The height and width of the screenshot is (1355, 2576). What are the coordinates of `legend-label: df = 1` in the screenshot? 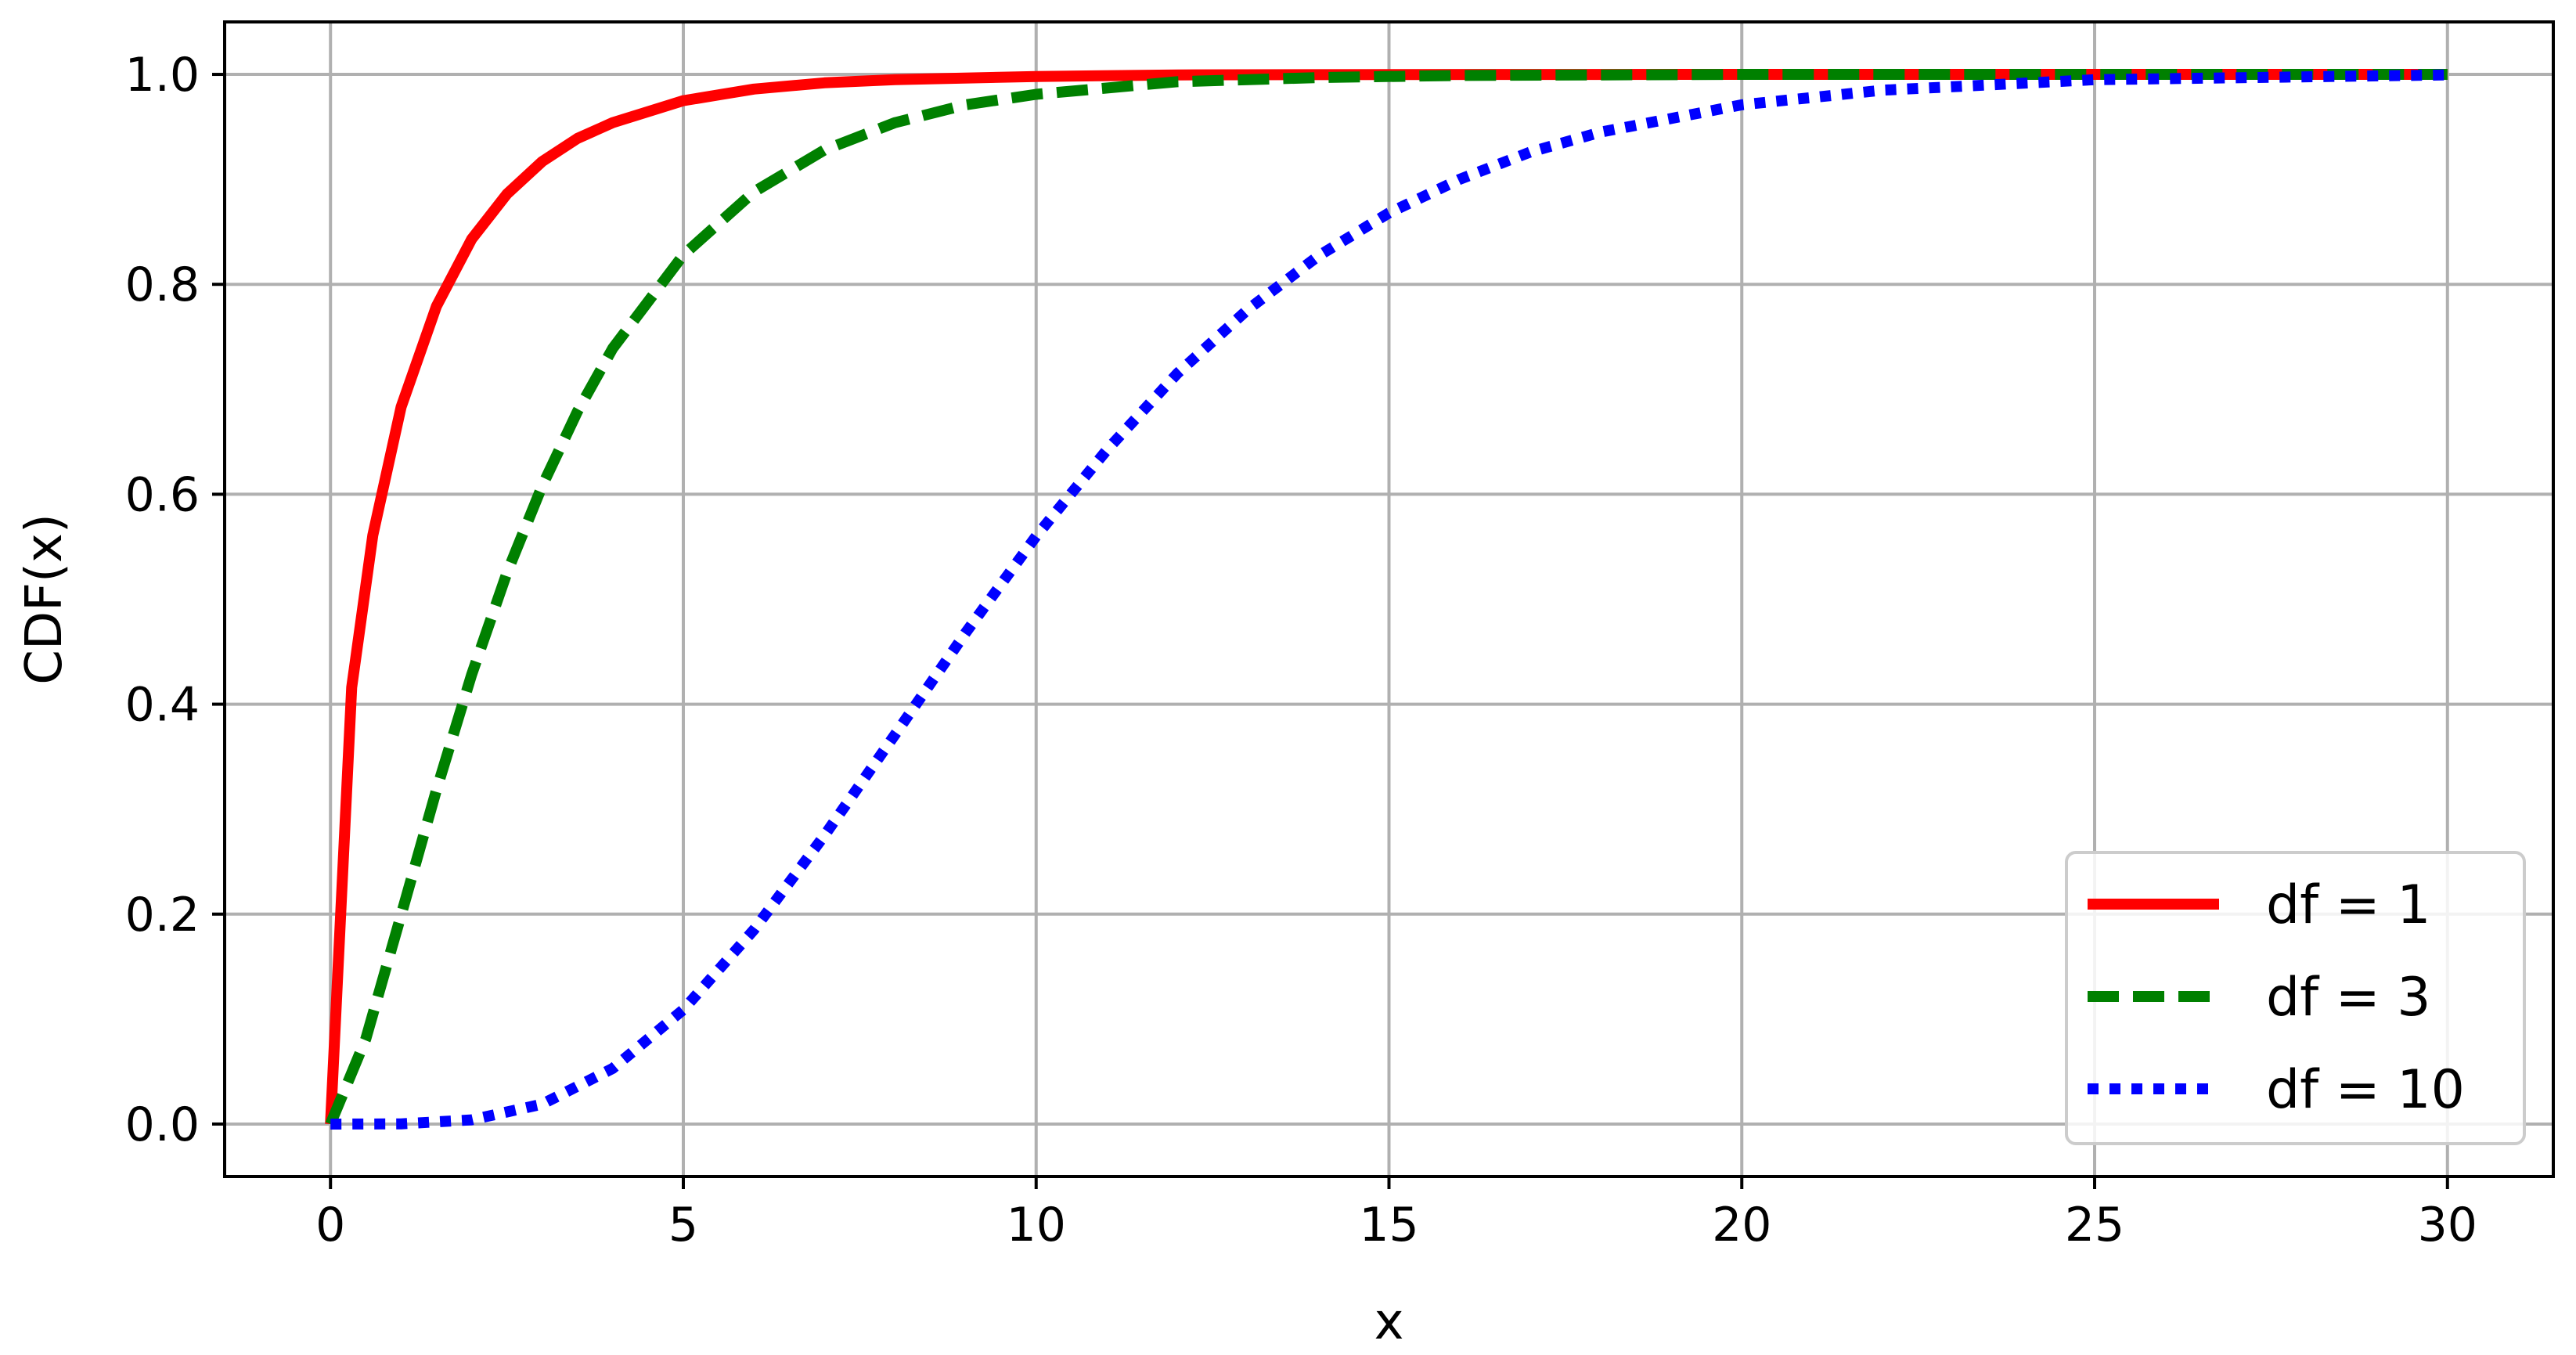 It's located at (2348, 905).